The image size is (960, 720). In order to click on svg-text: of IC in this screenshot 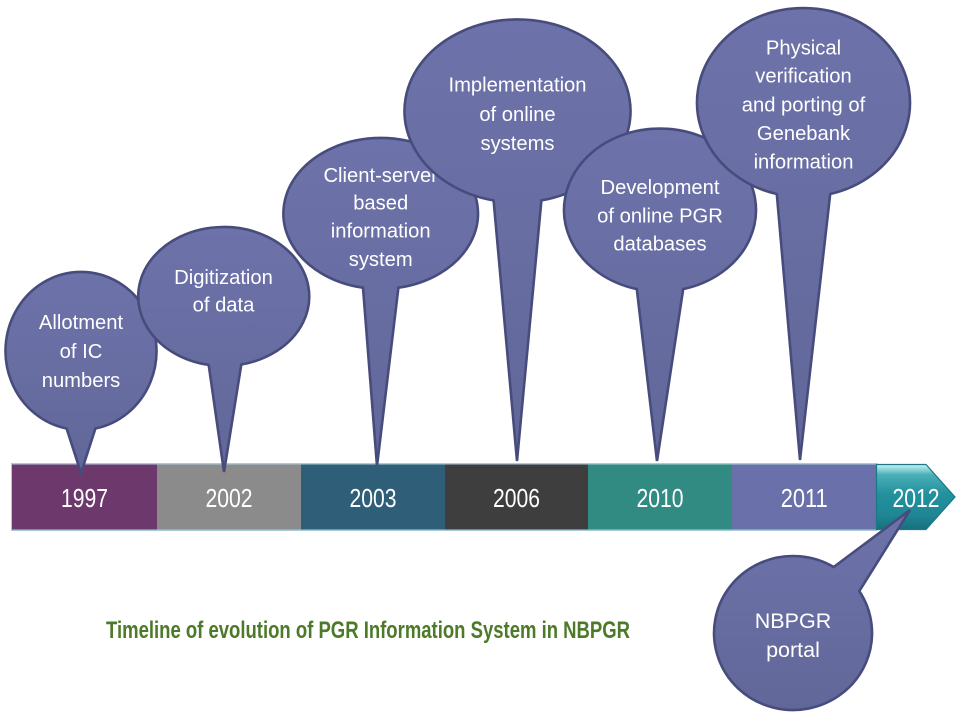, I will do `click(81, 352)`.